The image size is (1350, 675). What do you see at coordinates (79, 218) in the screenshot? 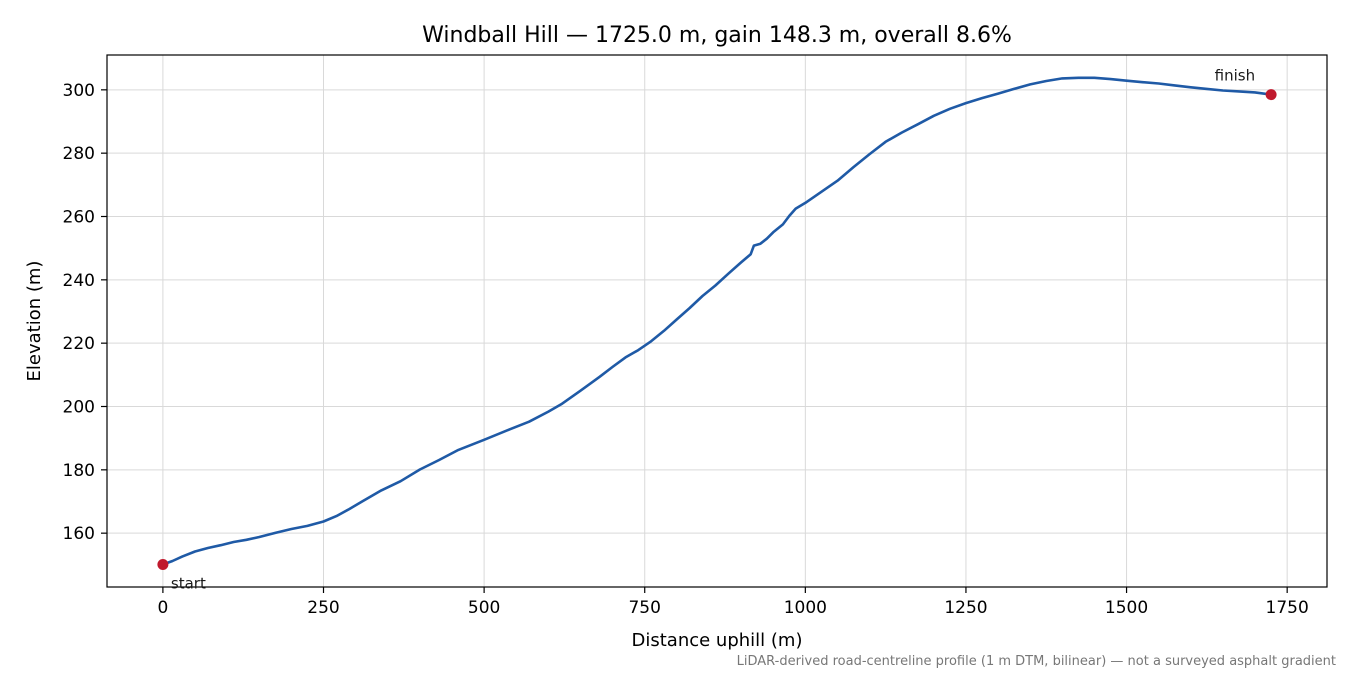
I see `y-tick-label: 260` at bounding box center [79, 218].